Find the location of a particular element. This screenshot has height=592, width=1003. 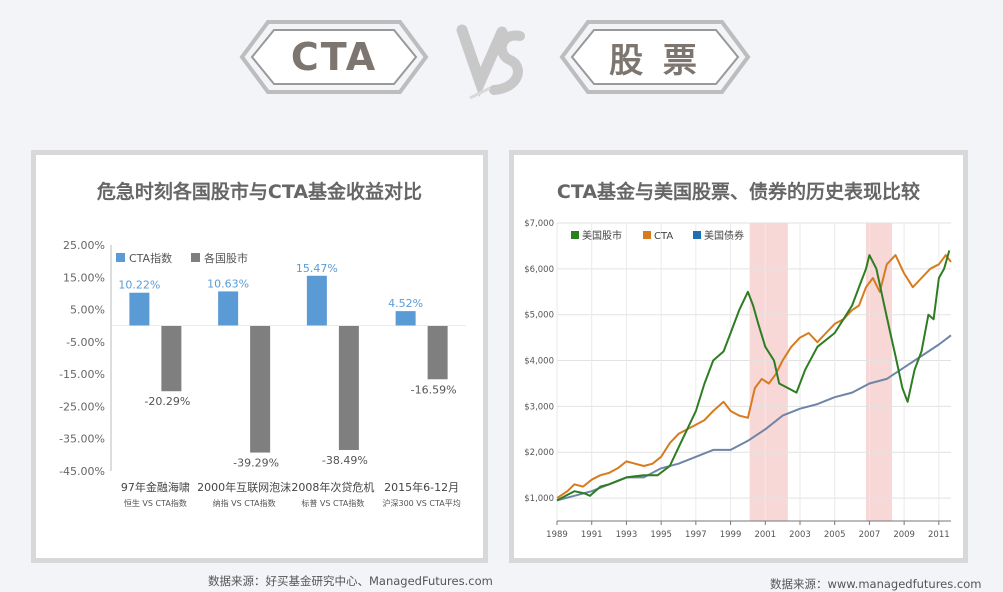

cta-badge-frame is located at coordinates (334, 57).